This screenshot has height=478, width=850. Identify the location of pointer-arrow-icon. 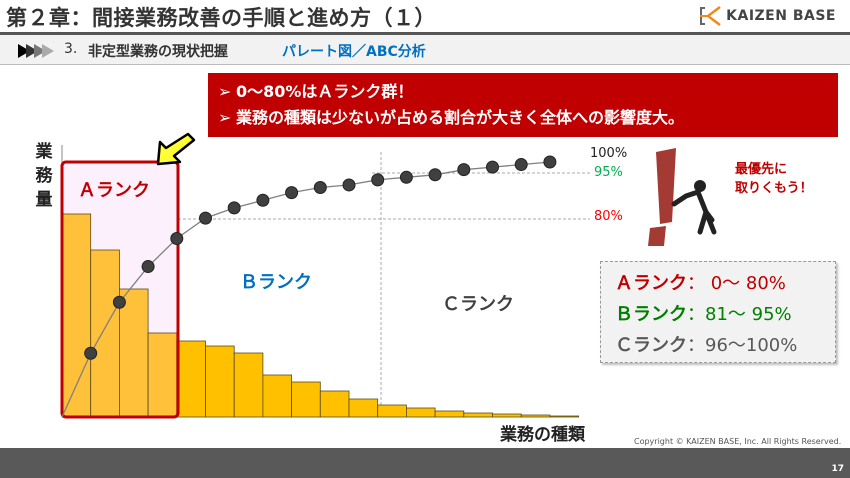
(176, 149).